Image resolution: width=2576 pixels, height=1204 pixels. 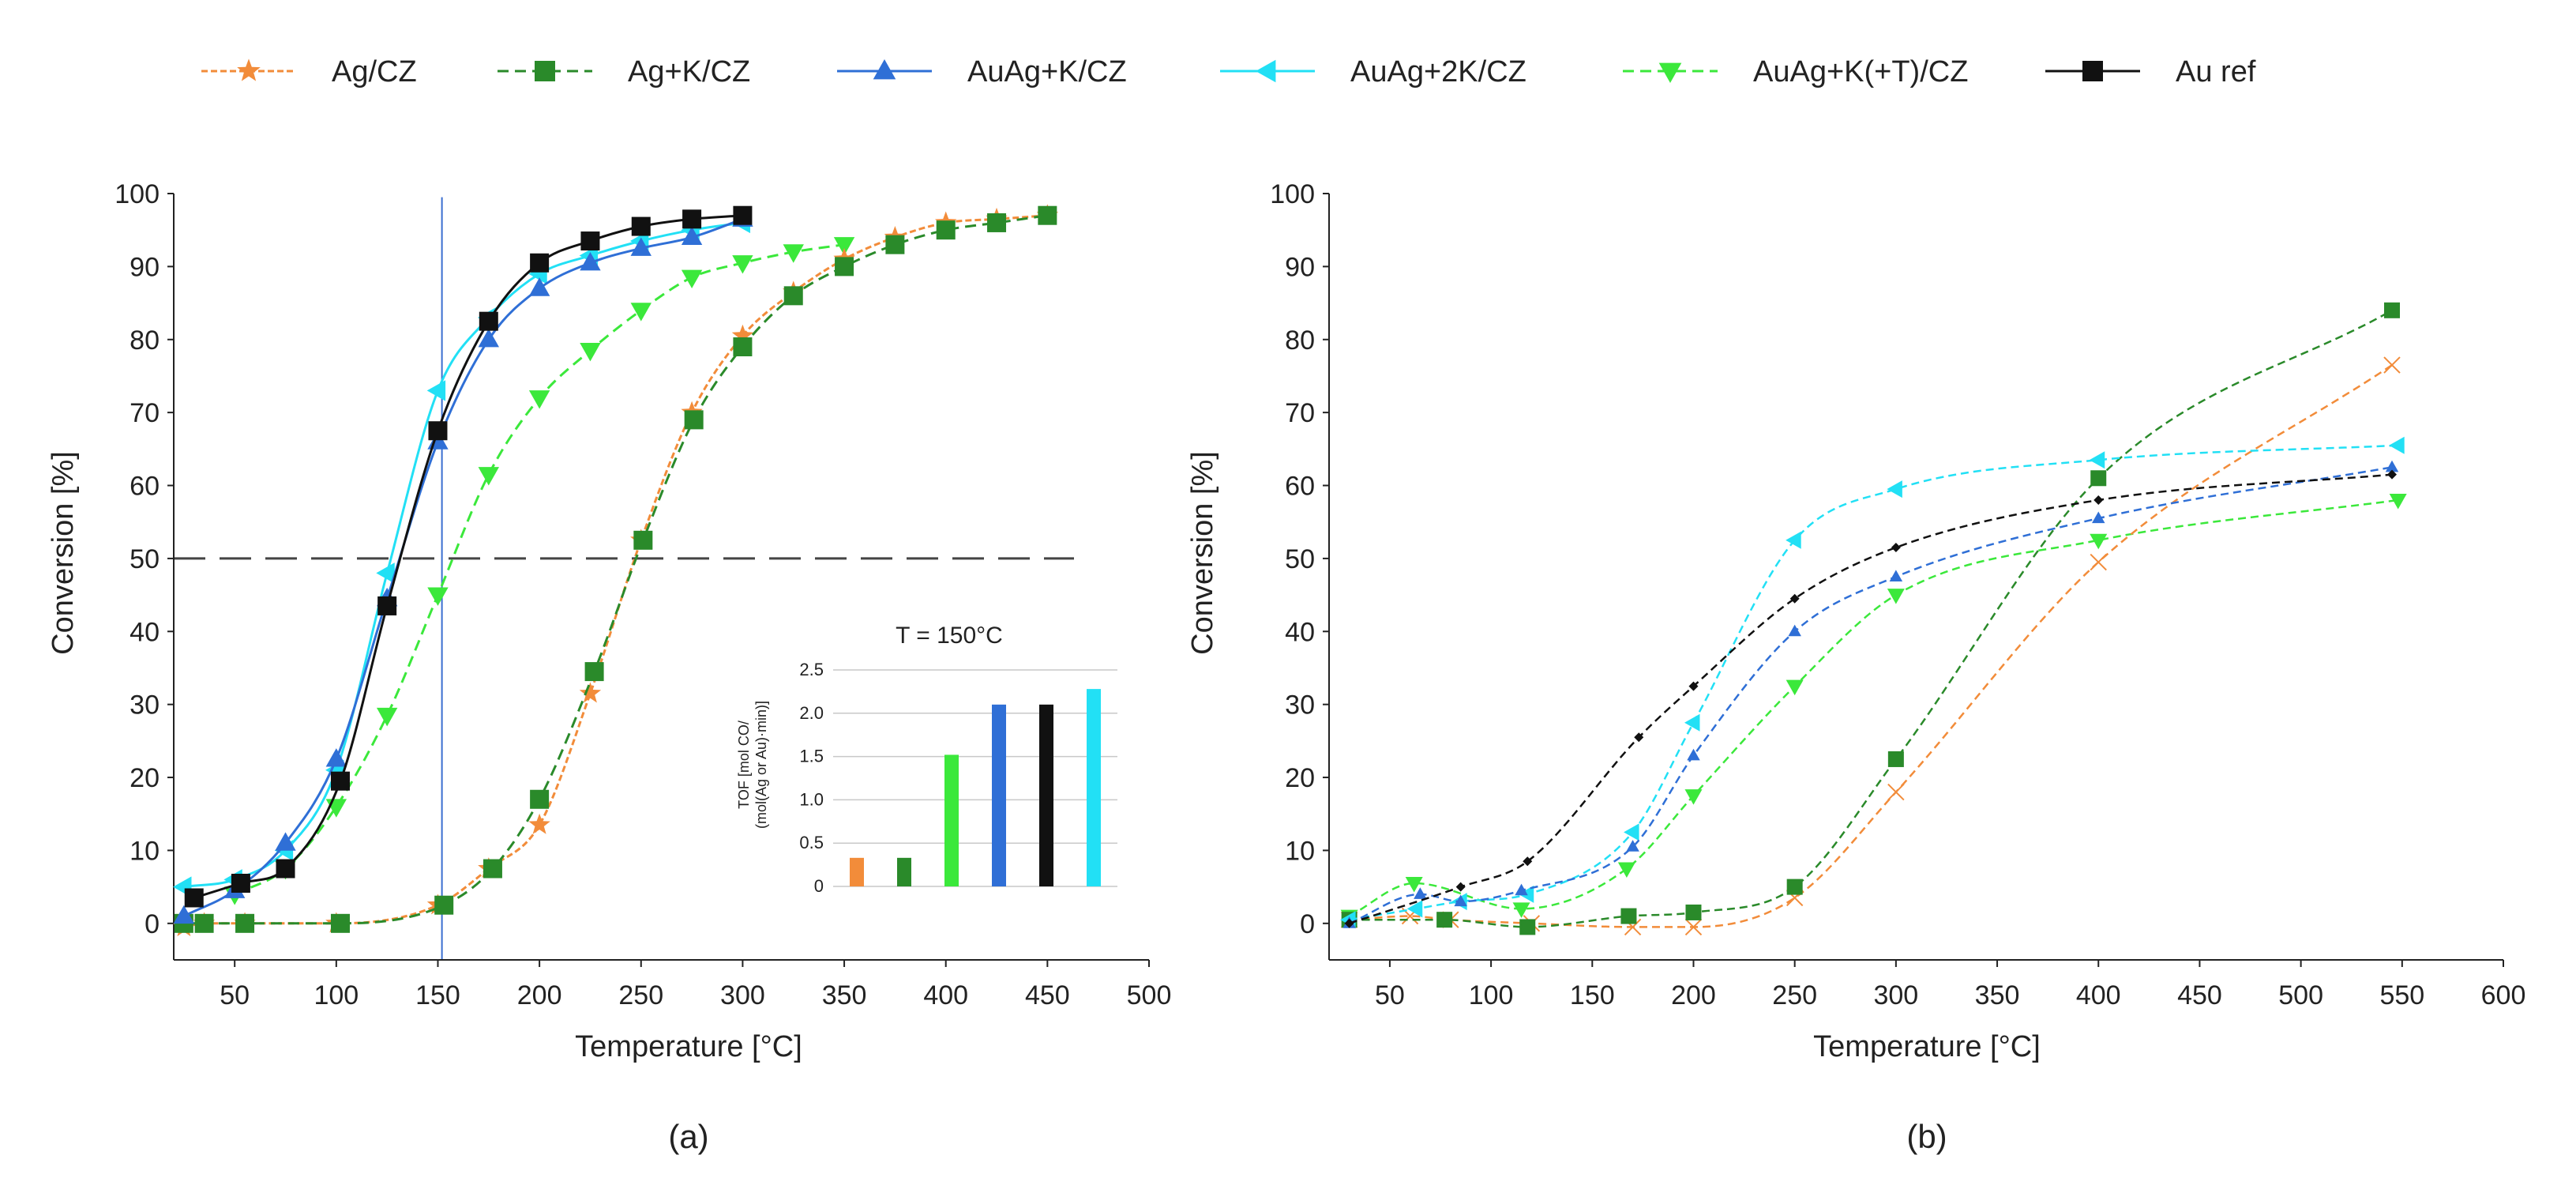 I want to click on panel-a-x-tick-label: 150, so click(x=437, y=995).